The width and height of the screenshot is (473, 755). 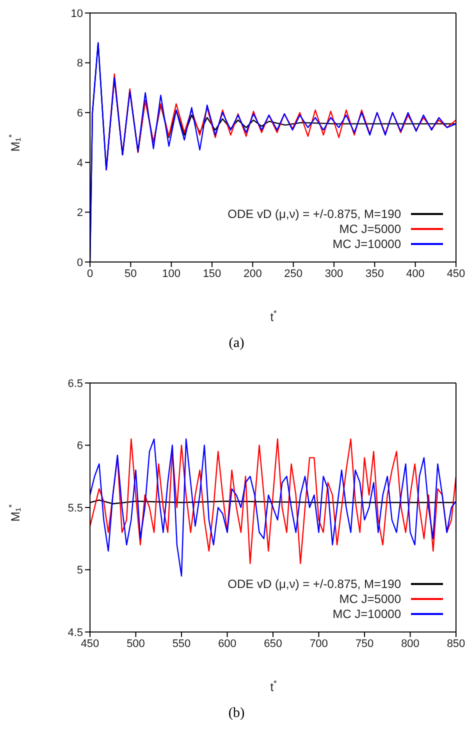 I want to click on x-tick-label: 500, so click(x=135, y=644).